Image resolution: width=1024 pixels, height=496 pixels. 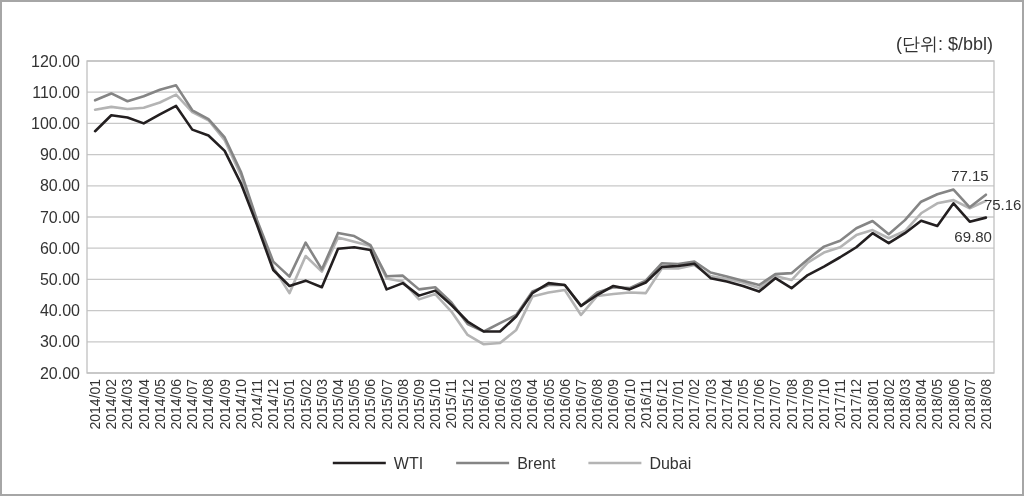 I want to click on x-tick-label: 2016/04, so click(x=532, y=404).